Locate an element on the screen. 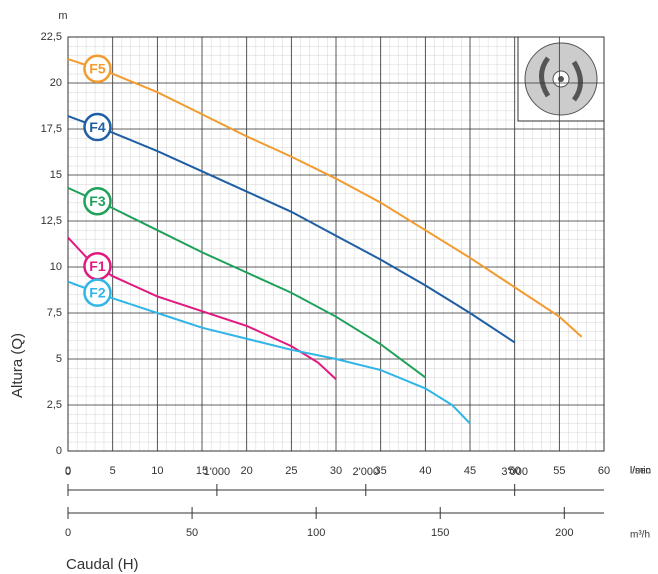 The width and height of the screenshot is (658, 574). curve-label: F4 is located at coordinates (97, 127).